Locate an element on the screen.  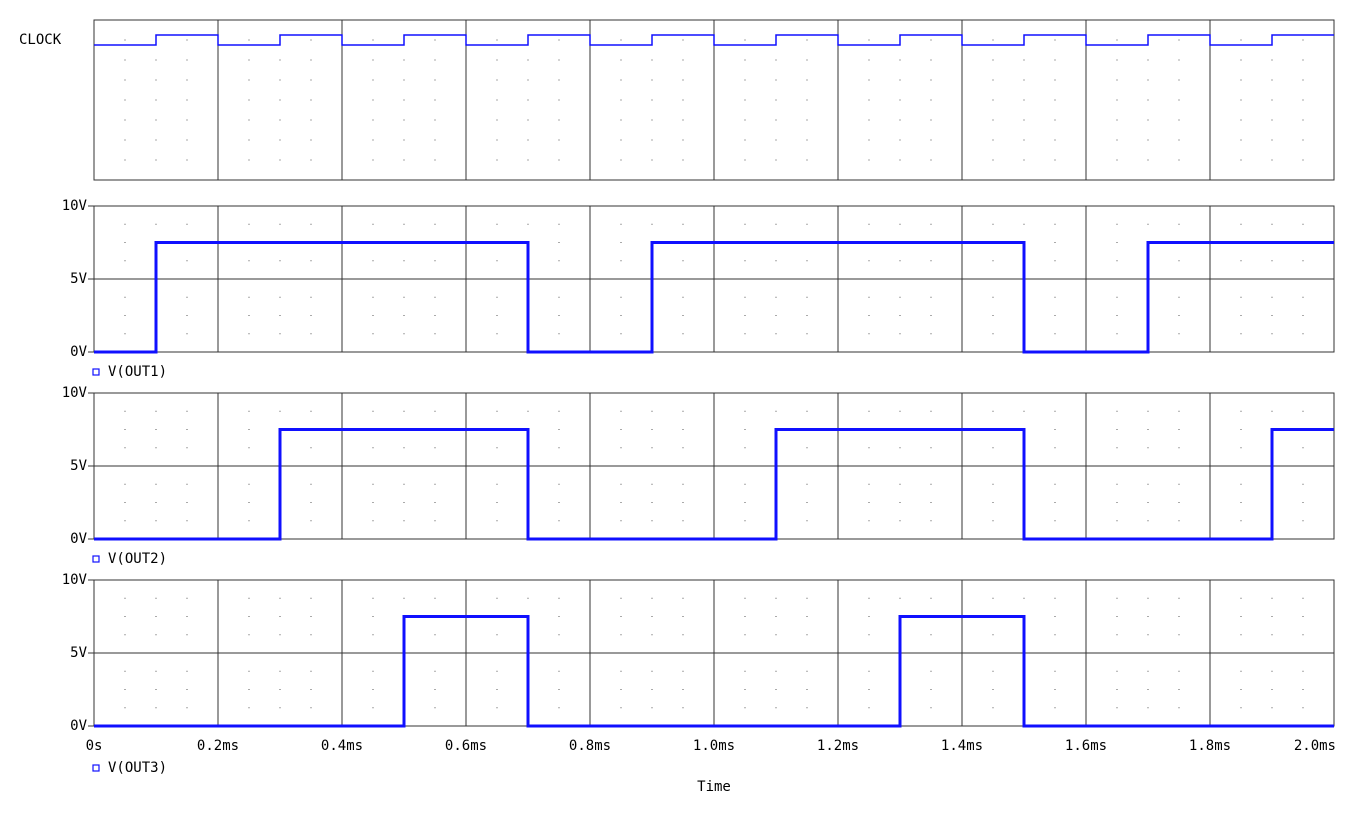
x-tick-label: 1.0ms is located at coordinates (714, 746).